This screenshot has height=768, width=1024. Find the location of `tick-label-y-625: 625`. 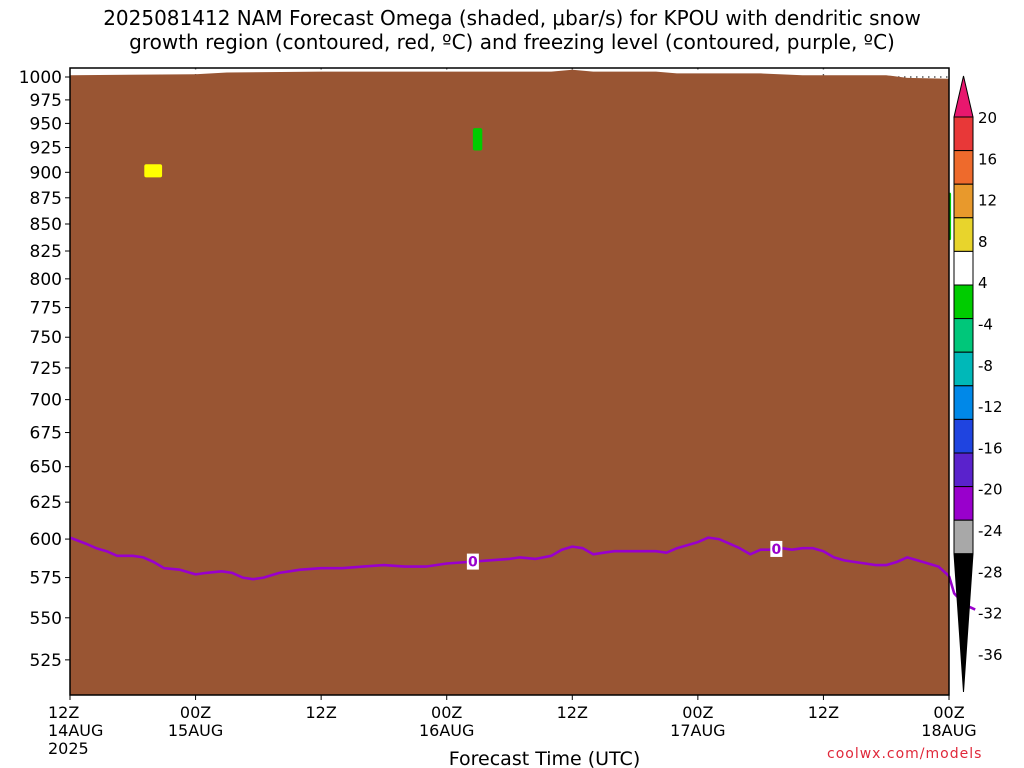

tick-label-y-625: 625 is located at coordinates (46, 503).